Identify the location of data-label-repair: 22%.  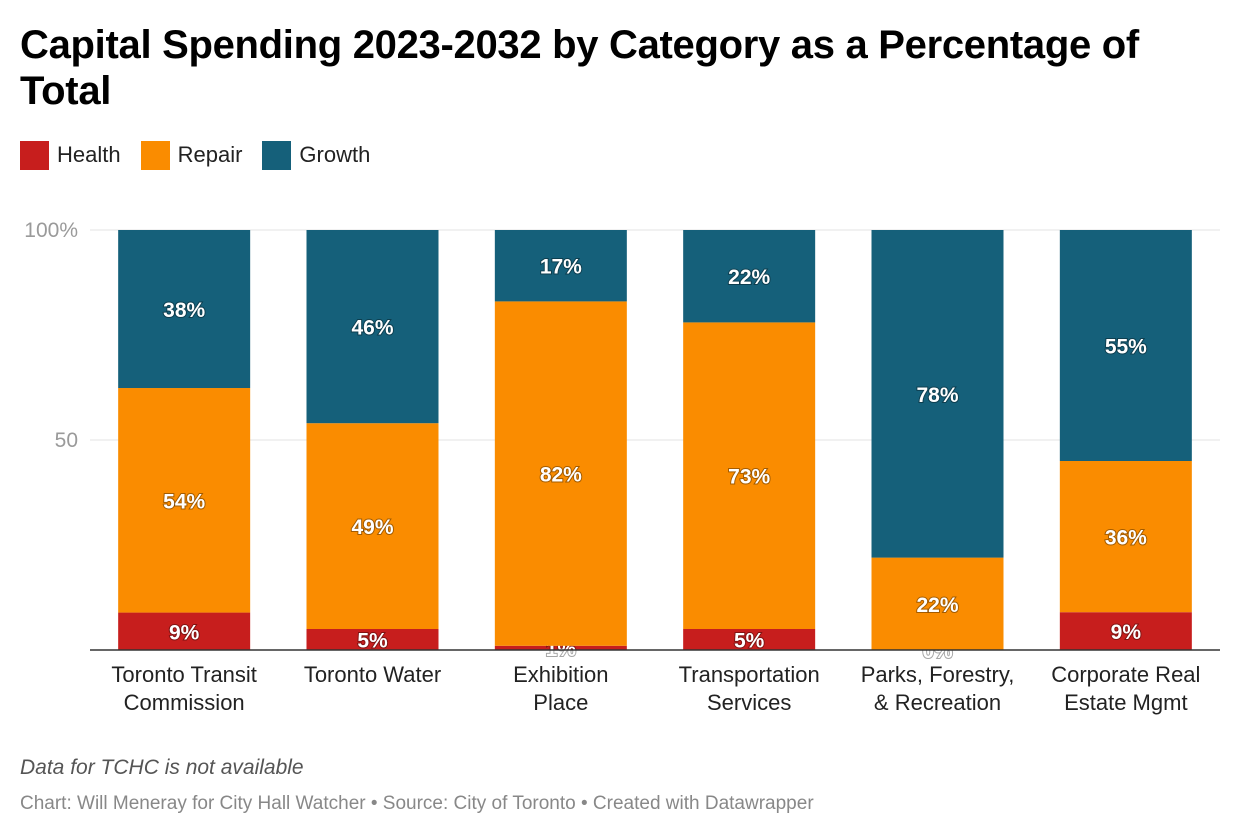
(937, 605).